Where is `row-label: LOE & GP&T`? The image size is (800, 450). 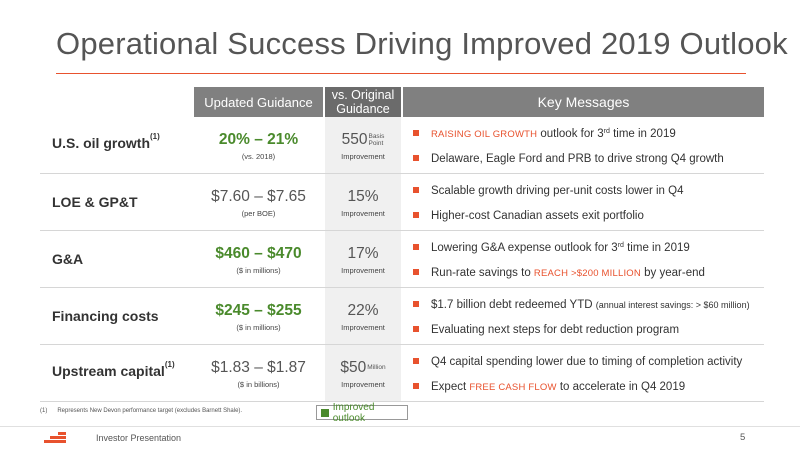
row-label: LOE & GP&T is located at coordinates (95, 202).